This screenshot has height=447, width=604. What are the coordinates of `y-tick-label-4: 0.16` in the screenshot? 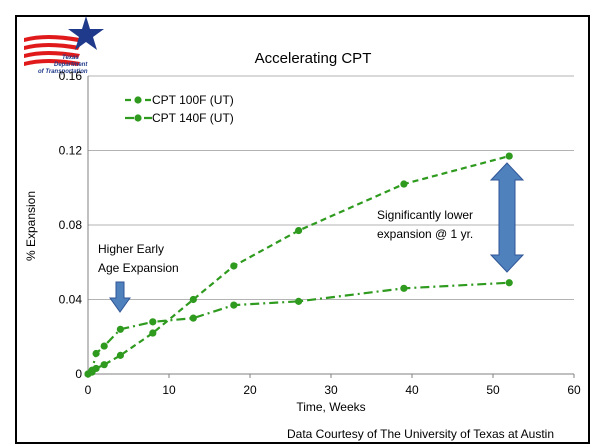 It's located at (71, 76).